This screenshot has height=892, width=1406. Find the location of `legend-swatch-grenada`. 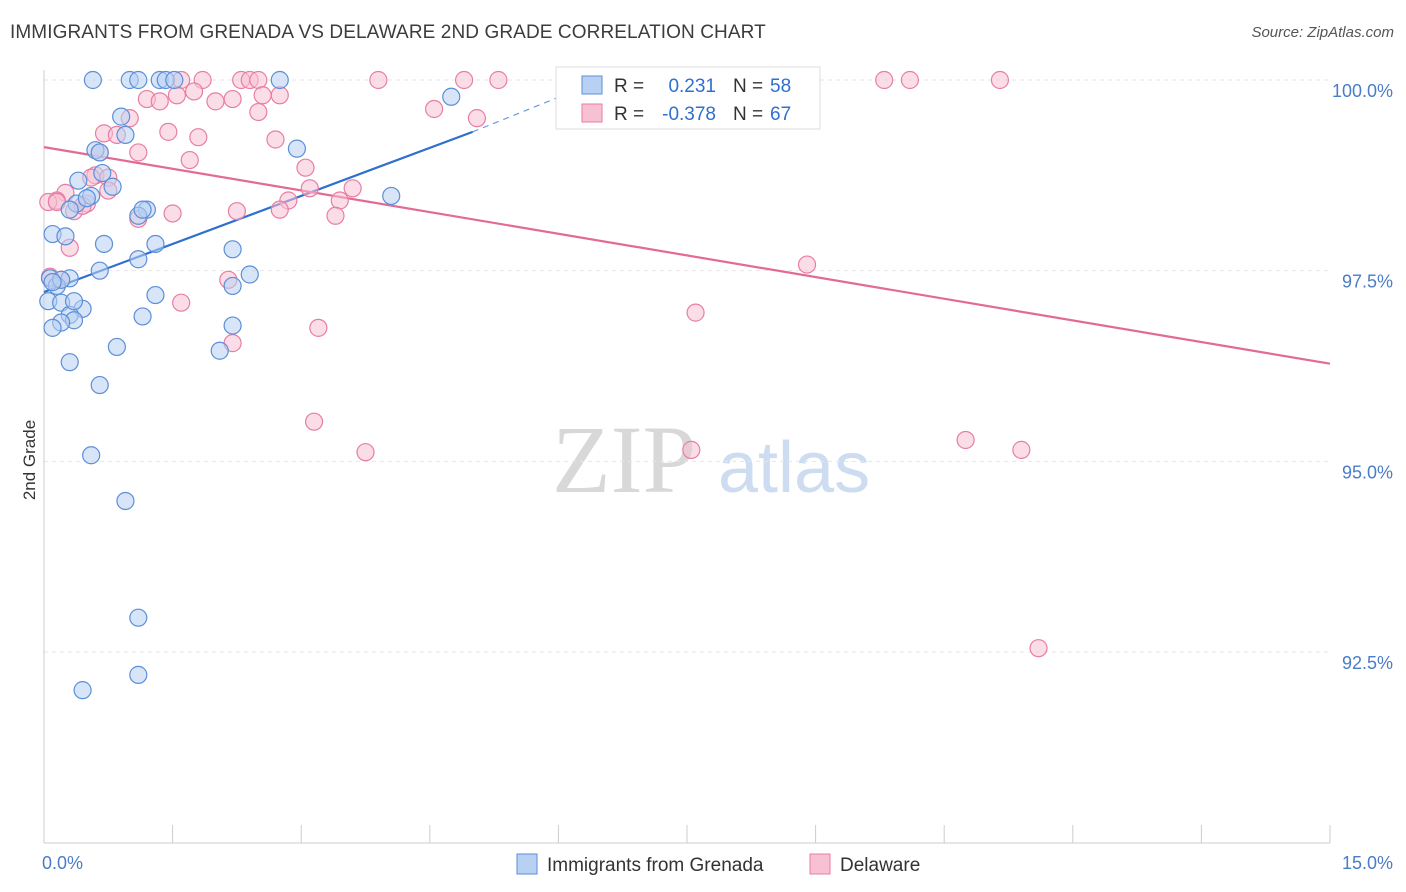

legend-swatch-grenada is located at coordinates (592, 85).